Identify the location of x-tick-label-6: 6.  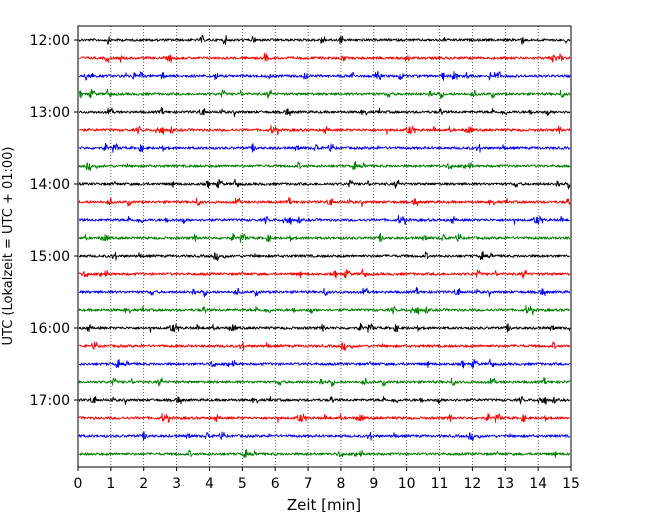
(275, 484).